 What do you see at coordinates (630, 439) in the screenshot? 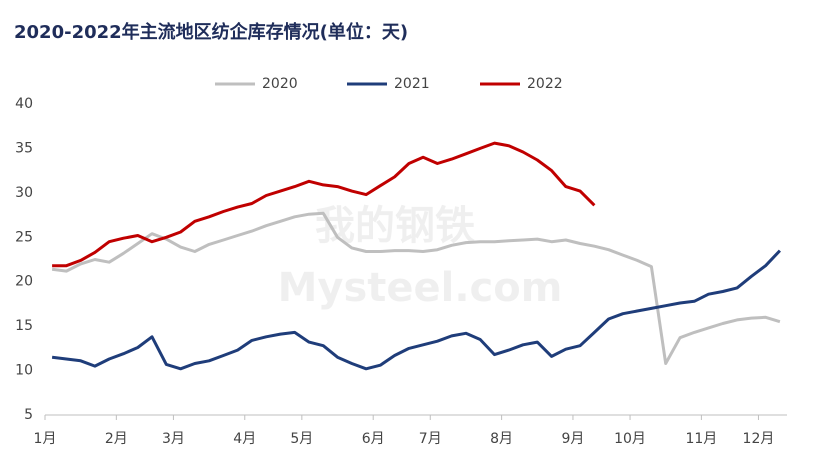
I see `x-tick-label: 10月` at bounding box center [630, 439].